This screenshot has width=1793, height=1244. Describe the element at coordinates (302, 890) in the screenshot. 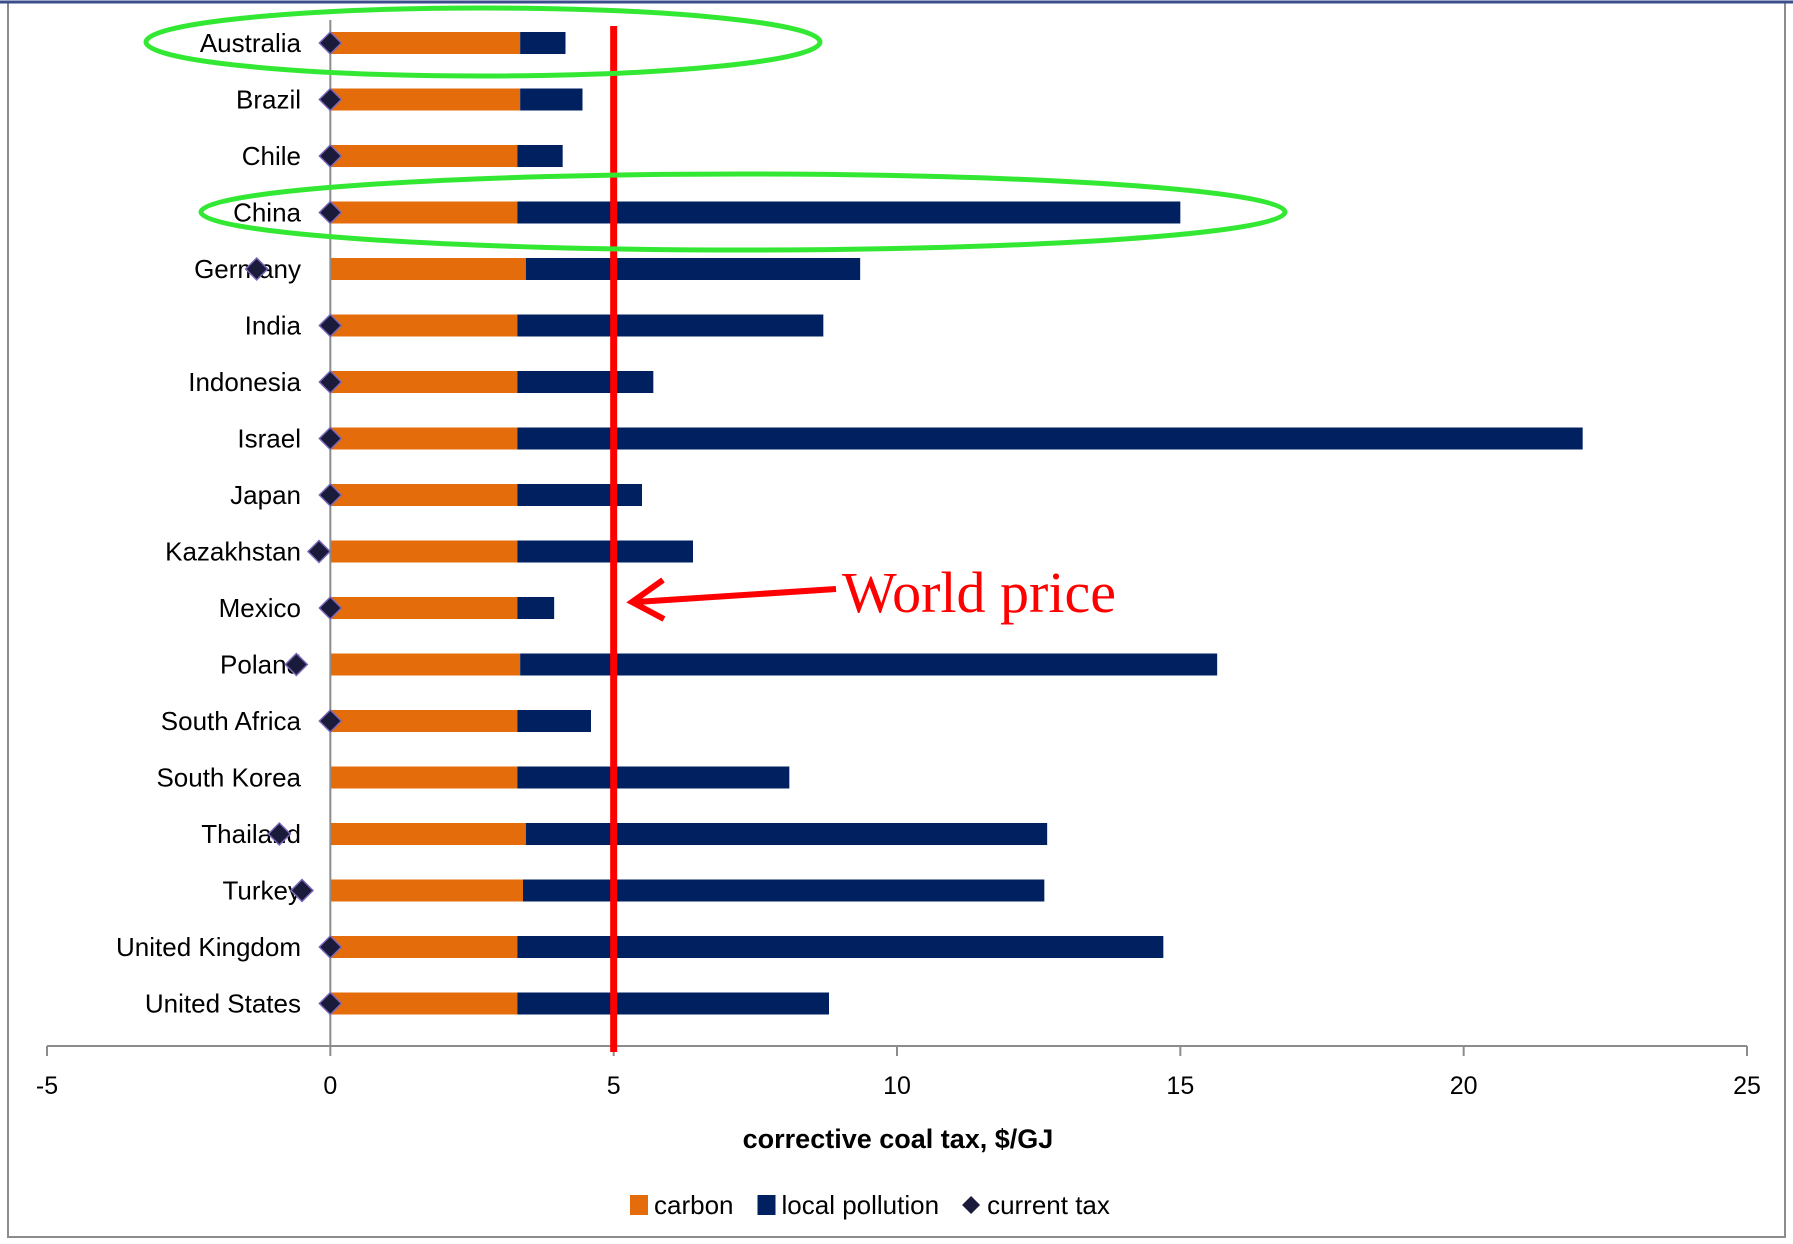

I see `current-tax-marker-turkey` at that location.